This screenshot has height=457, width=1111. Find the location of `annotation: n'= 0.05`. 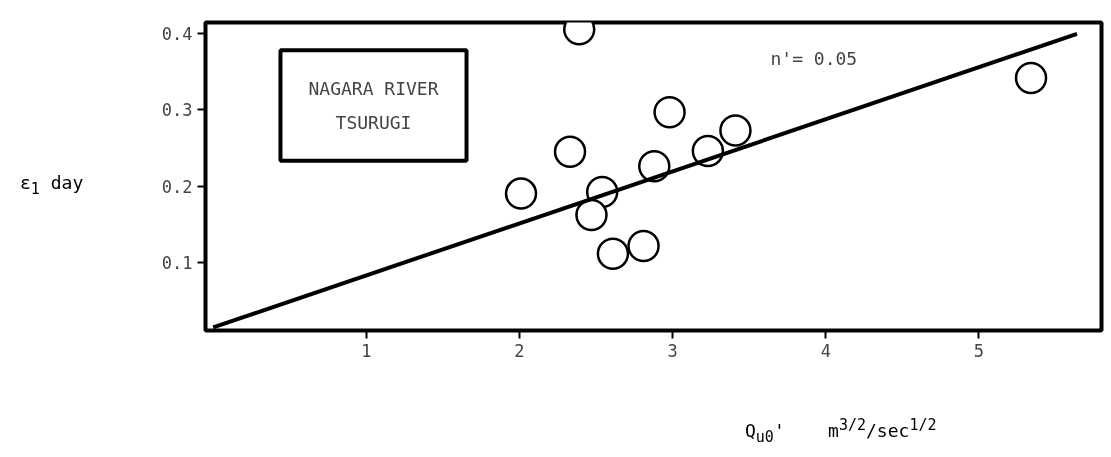

annotation: n'= 0.05 is located at coordinates (814, 58).